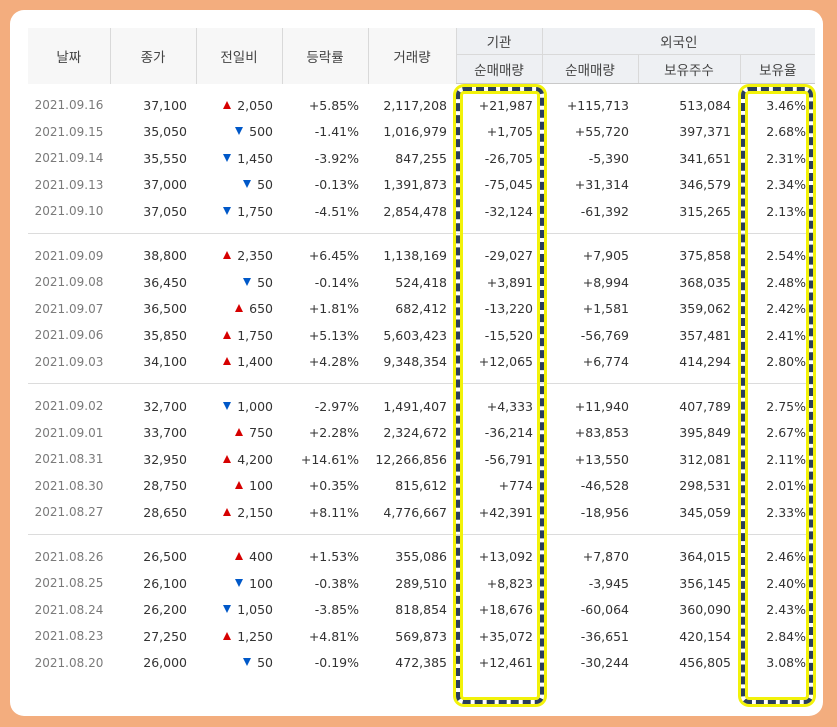  Describe the element at coordinates (165, 610) in the screenshot. I see `cell-close: 26,200` at that location.